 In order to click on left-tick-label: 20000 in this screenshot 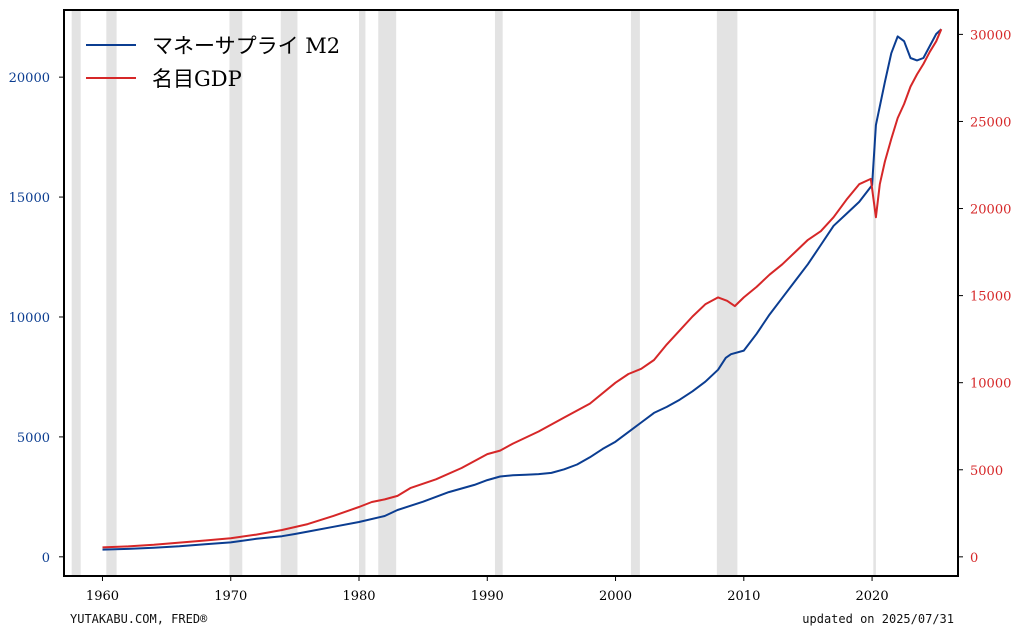, I will do `click(29, 78)`.